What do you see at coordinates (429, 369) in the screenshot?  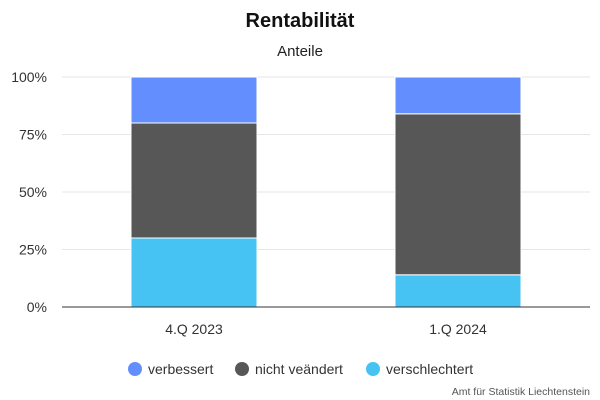 I see `legend-label-verschlechtert: verschlechtert` at bounding box center [429, 369].